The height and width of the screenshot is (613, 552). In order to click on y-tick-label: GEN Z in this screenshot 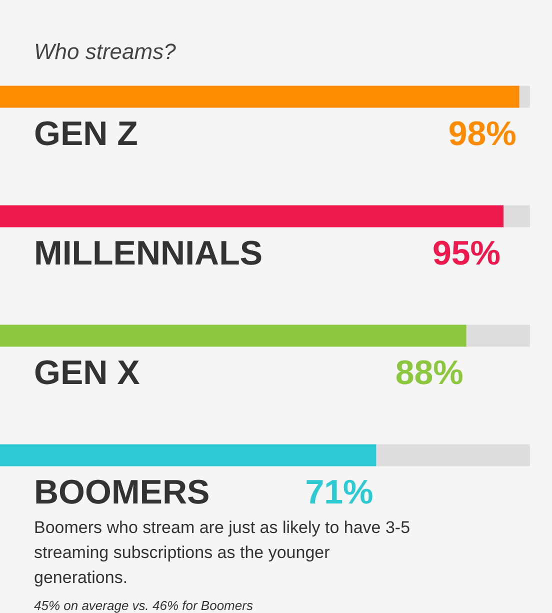, I will do `click(86, 133)`.